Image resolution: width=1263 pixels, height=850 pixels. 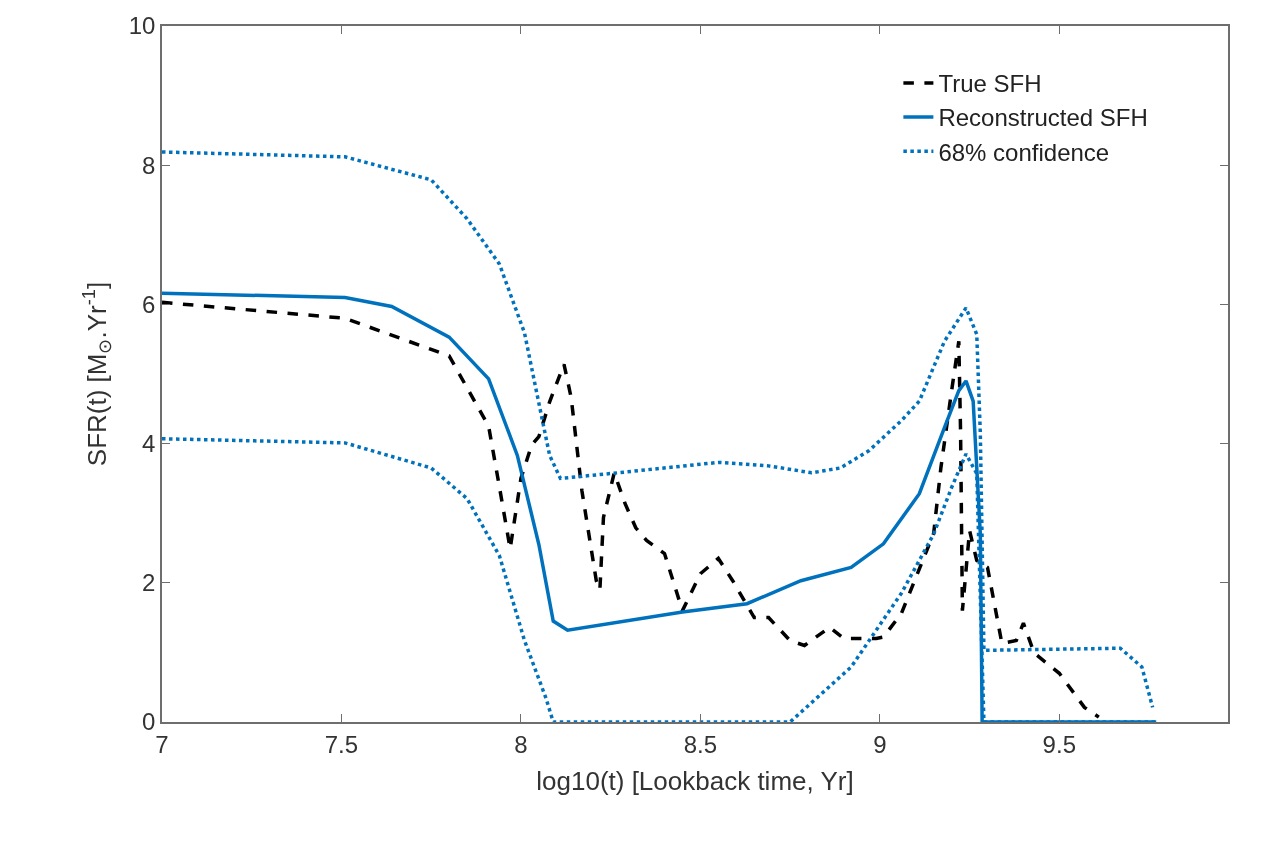 What do you see at coordinates (521, 744) in the screenshot?
I see `x-tick-label: 8` at bounding box center [521, 744].